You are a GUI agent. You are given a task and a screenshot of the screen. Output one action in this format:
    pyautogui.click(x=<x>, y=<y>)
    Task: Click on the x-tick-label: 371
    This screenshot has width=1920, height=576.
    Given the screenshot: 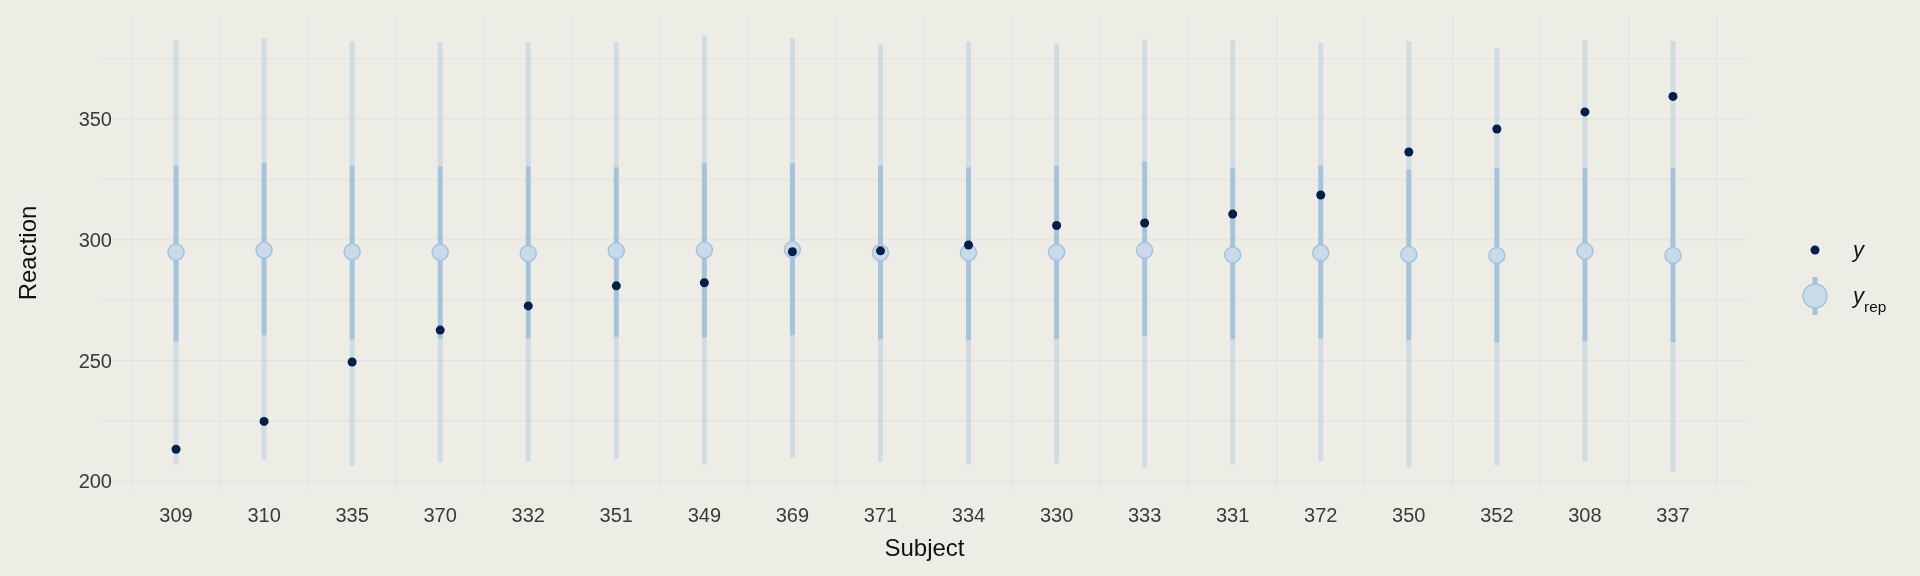 What is the action you would take?
    pyautogui.click(x=880, y=515)
    